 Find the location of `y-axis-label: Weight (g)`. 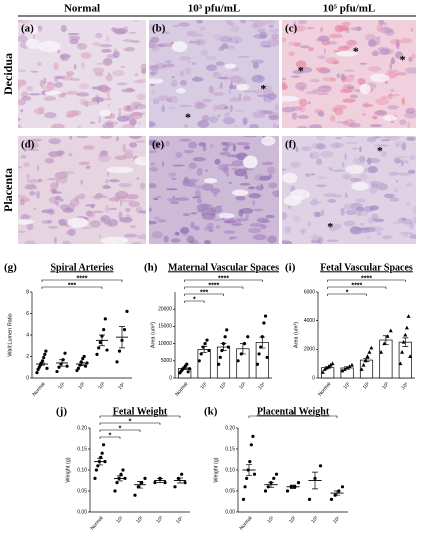

y-axis-label: Weight (g) is located at coordinates (216, 469).